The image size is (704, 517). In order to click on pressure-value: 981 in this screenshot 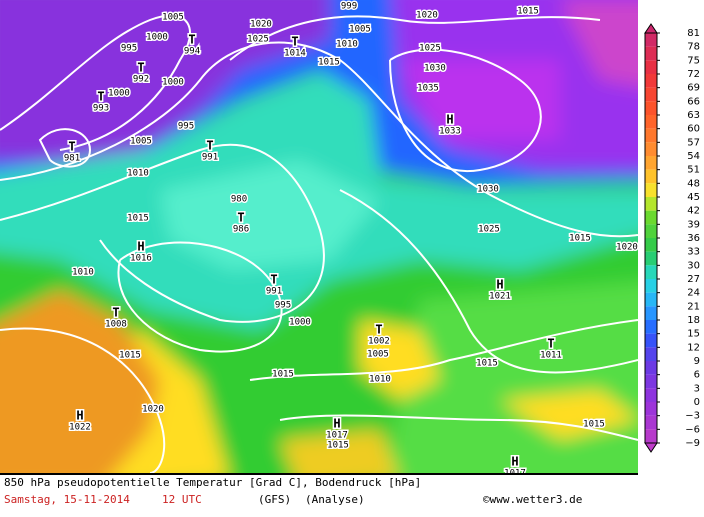, I will do `click(72, 159)`.